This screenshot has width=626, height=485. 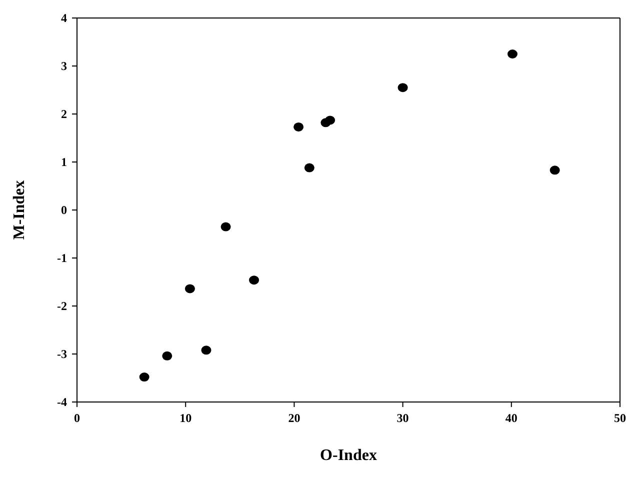 What do you see at coordinates (62, 306) in the screenshot?
I see `y-tick-label: -2` at bounding box center [62, 306].